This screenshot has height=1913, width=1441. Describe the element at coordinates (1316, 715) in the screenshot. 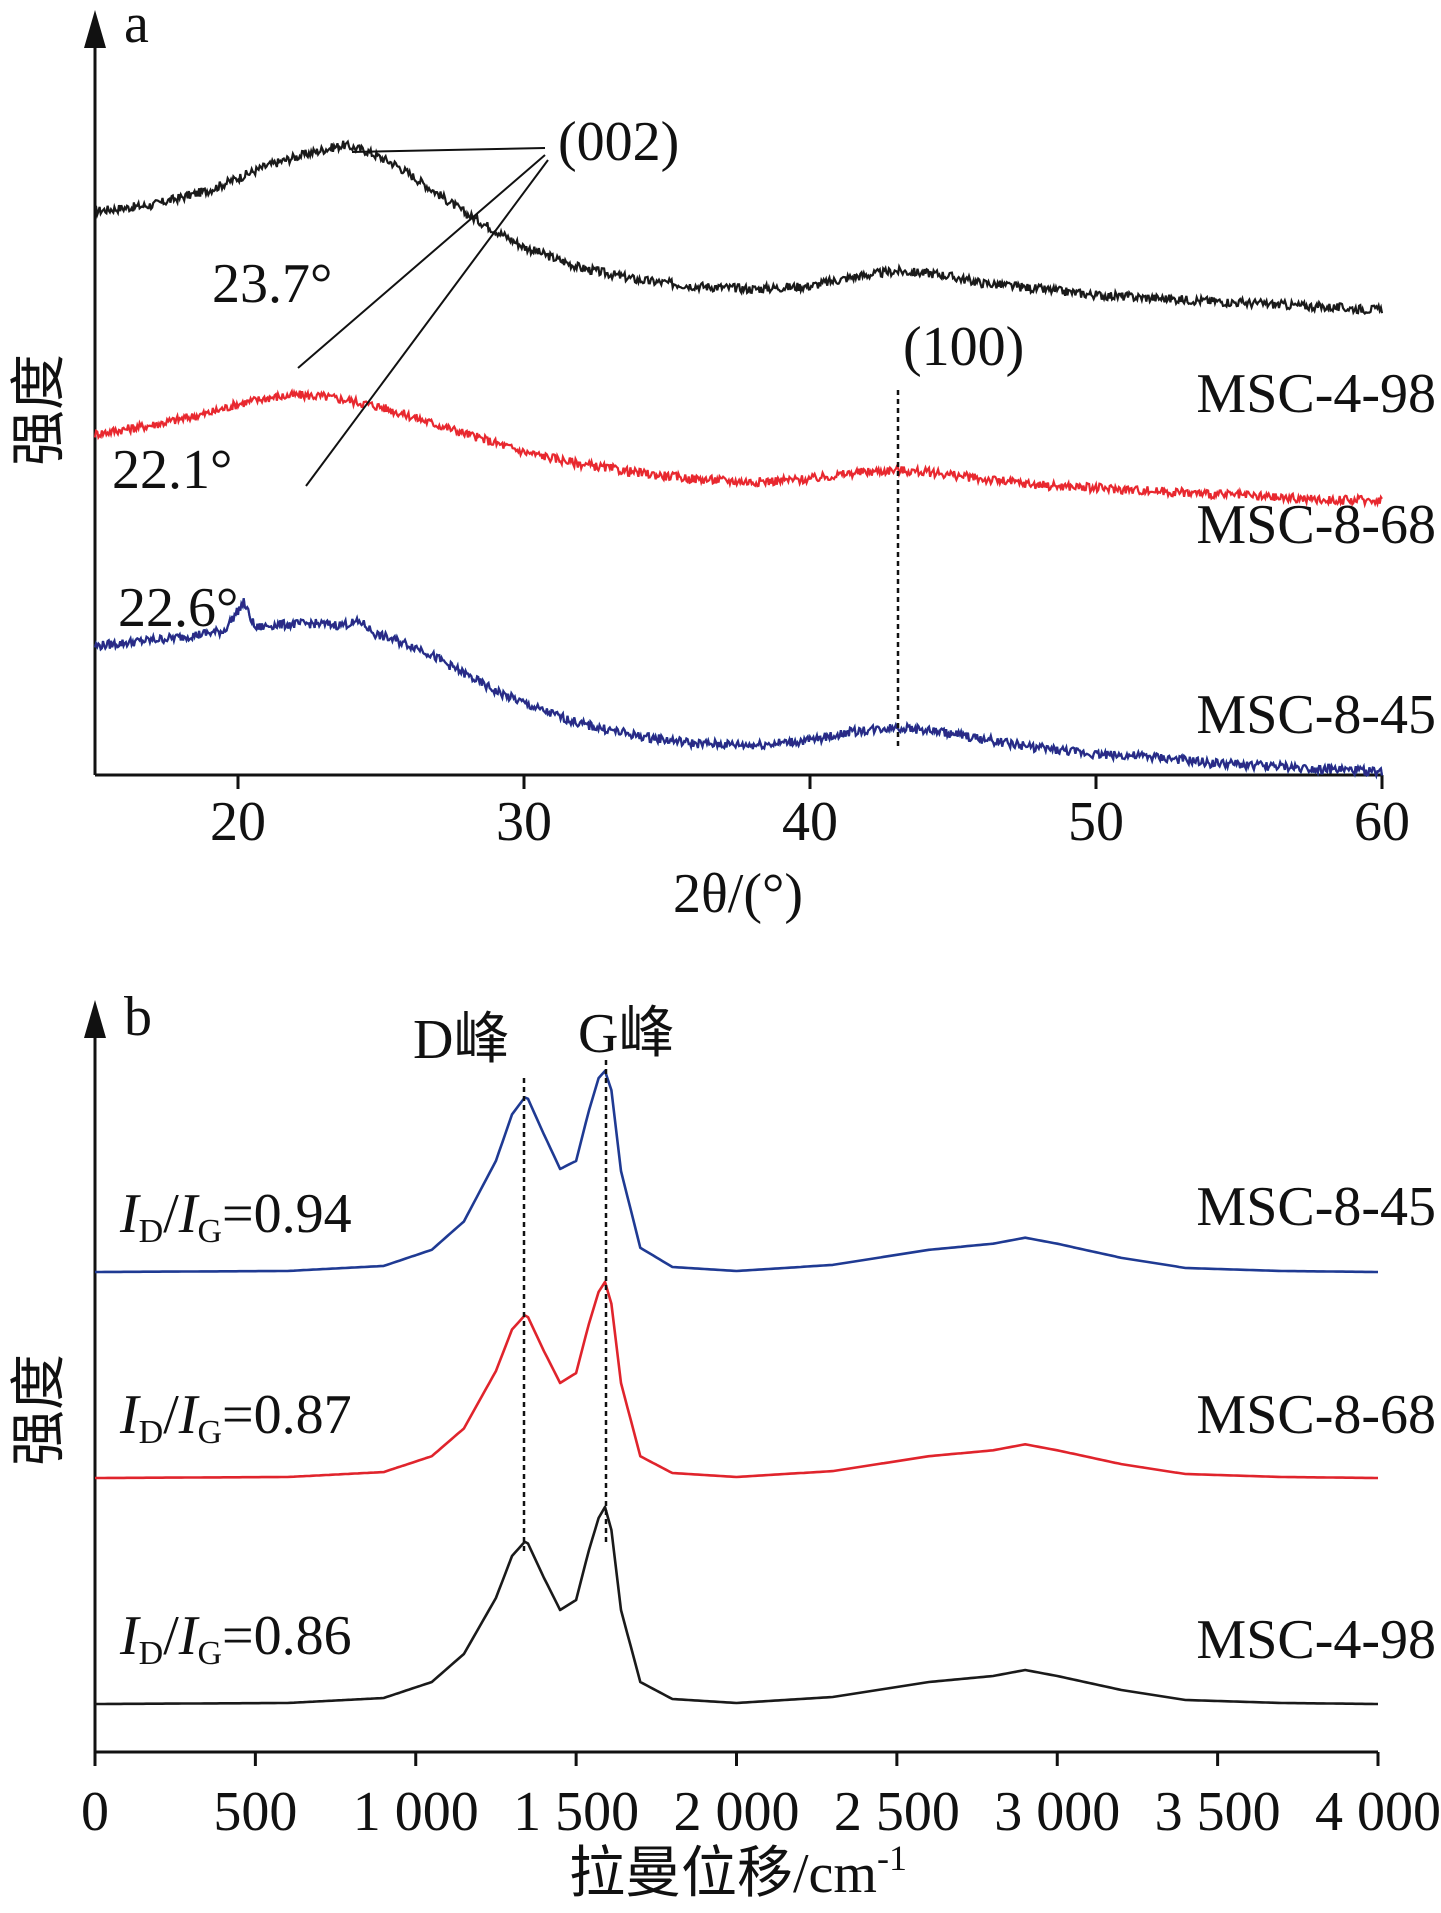

I see `panel-a-label-msc-8-45: MSC-8-45` at that location.